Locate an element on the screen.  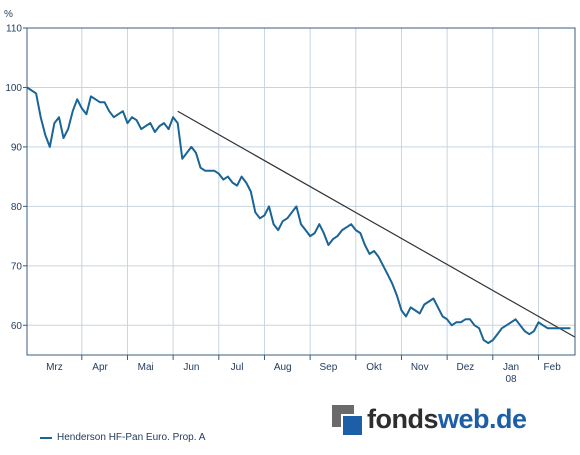
x-tick-label: Apr is located at coordinates (100, 367).